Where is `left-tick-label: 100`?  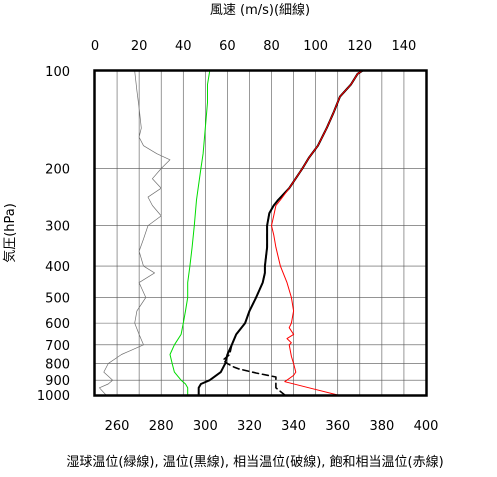
left-tick-label: 100 is located at coordinates (57, 72).